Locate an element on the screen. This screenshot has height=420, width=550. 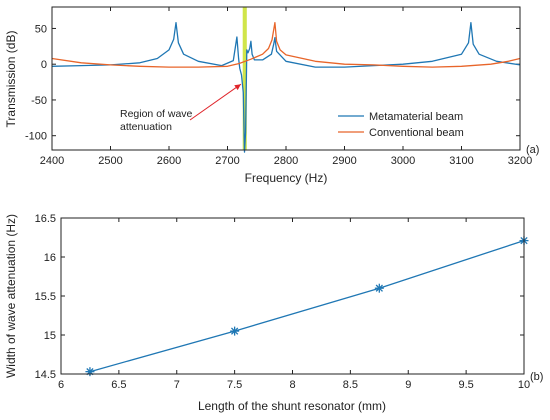
panel-a-tag: (a) is located at coordinates (532, 150).